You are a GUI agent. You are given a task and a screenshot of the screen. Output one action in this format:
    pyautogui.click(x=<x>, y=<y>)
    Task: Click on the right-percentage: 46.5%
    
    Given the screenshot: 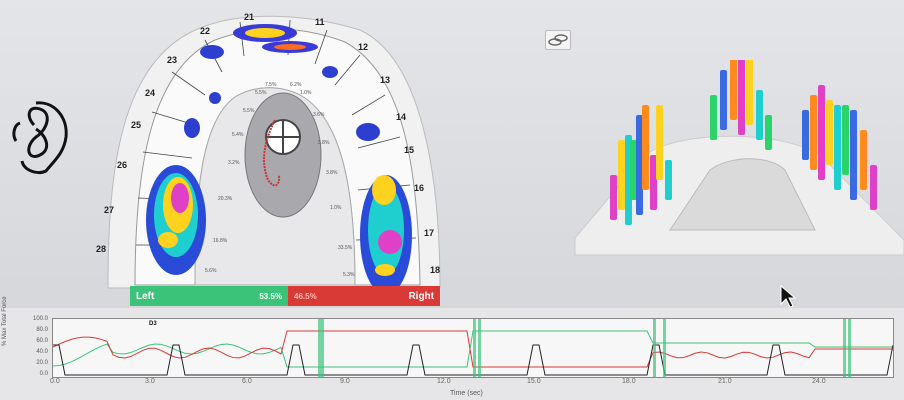 What is the action you would take?
    pyautogui.click(x=305, y=296)
    